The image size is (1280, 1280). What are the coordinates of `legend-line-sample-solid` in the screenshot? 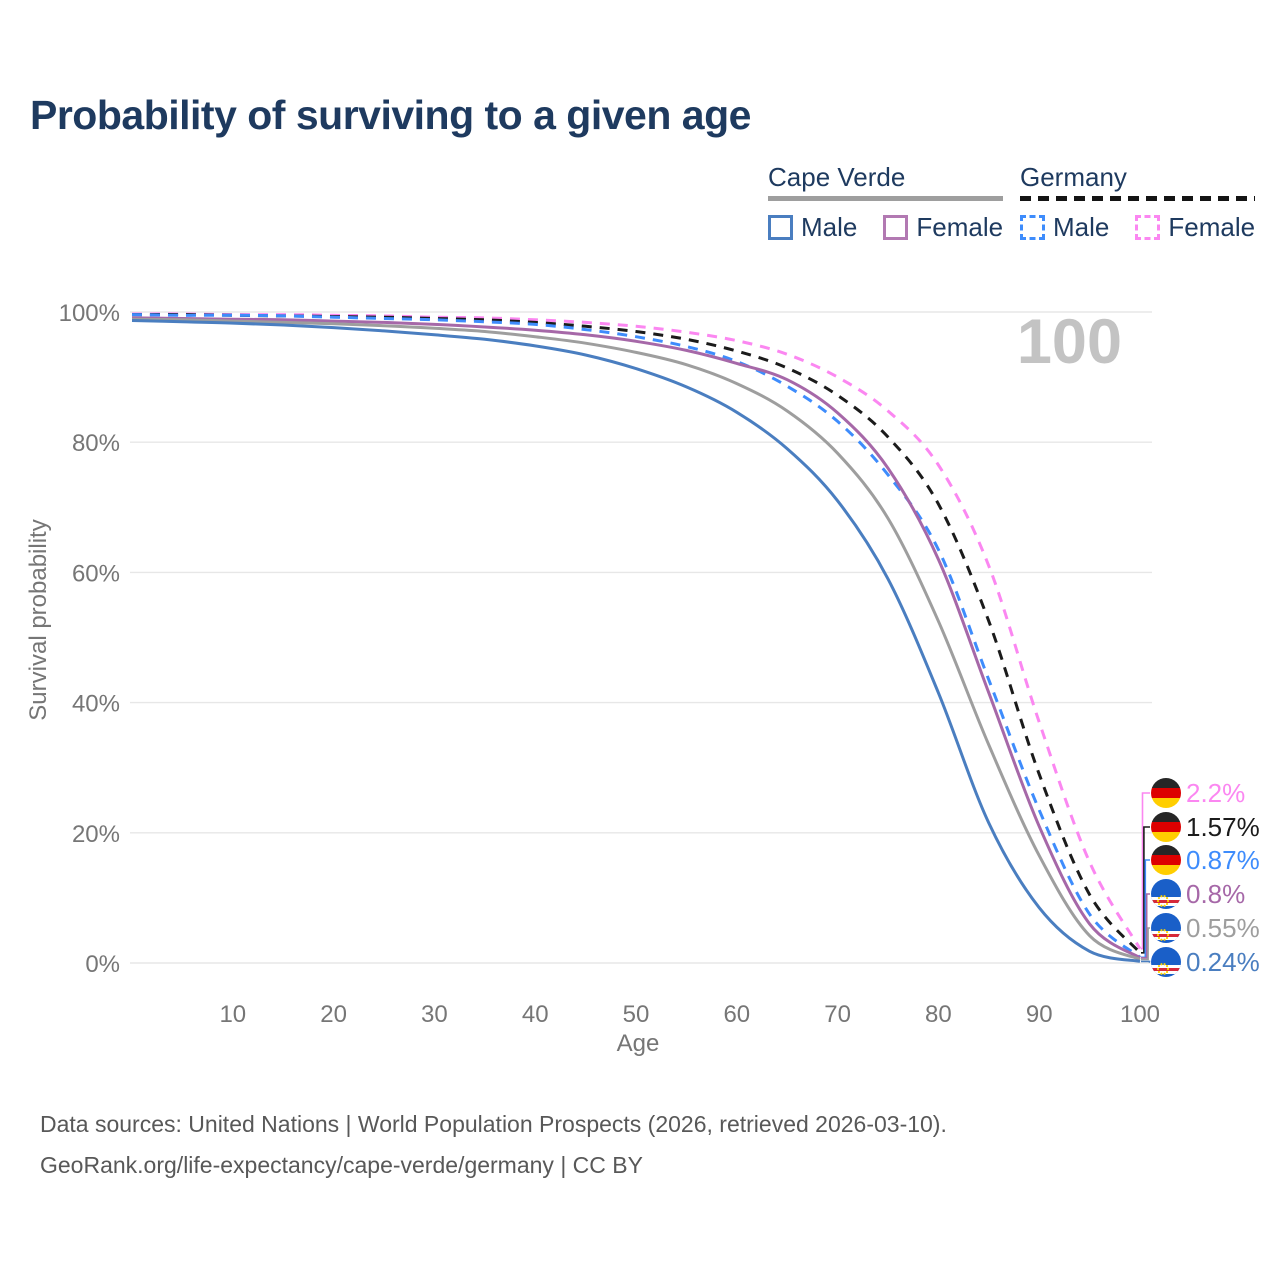 It's located at (886, 198).